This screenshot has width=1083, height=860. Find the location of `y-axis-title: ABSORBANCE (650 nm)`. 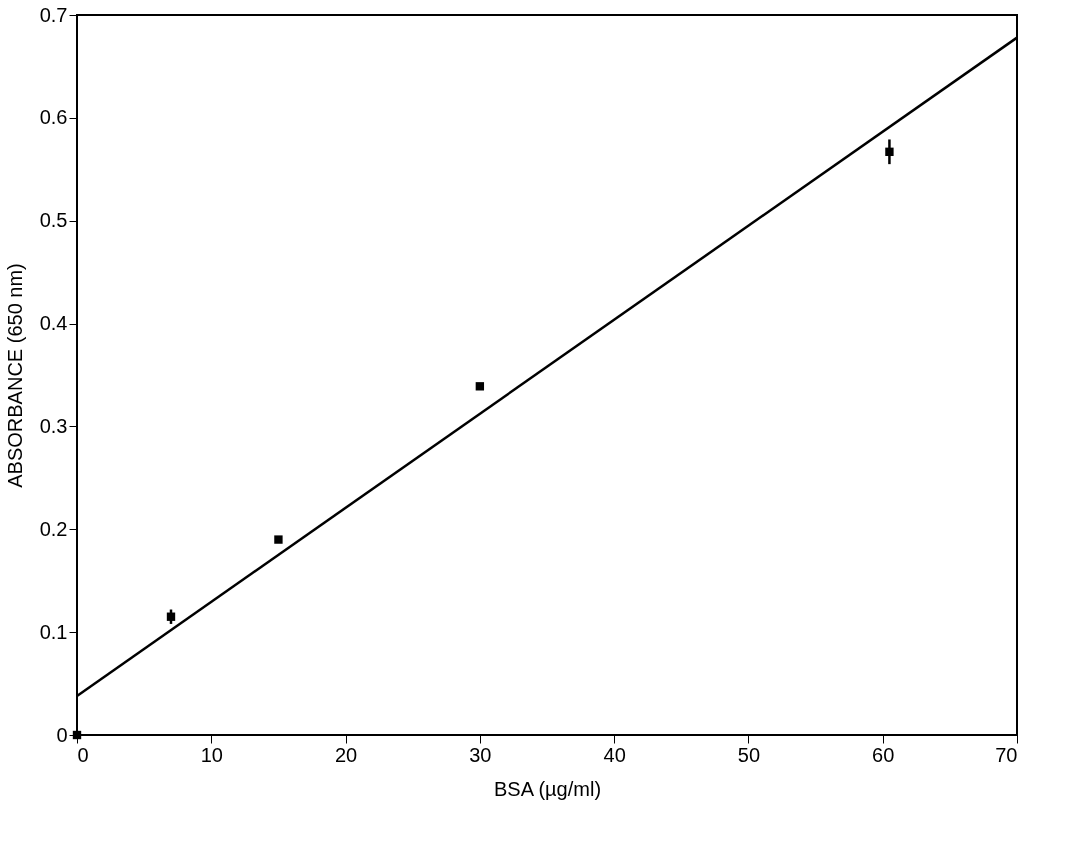

y-axis-title: ABSORBANCE (650 nm) is located at coordinates (14, 375).